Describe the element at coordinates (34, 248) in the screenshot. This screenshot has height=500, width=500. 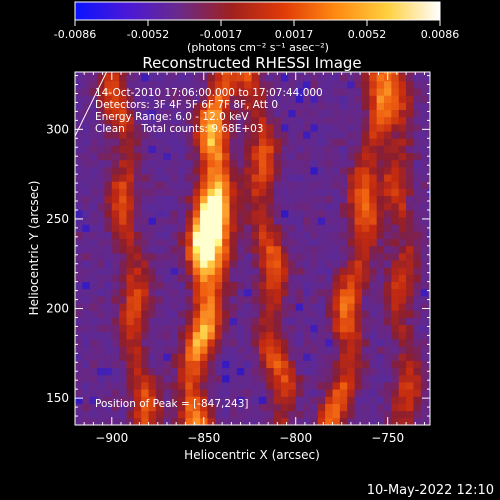
I see `y-axis-label: Heliocentric Y (arcsec)` at that location.